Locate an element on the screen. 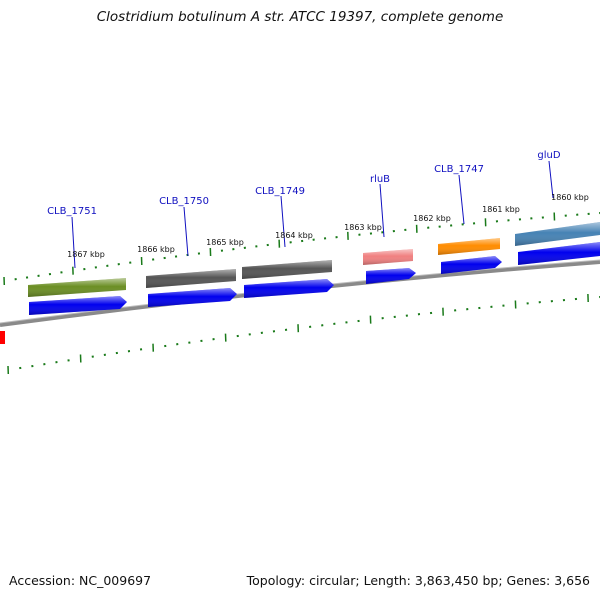 The image size is (600, 600). upper-scale-ticks is located at coordinates (301, 249).